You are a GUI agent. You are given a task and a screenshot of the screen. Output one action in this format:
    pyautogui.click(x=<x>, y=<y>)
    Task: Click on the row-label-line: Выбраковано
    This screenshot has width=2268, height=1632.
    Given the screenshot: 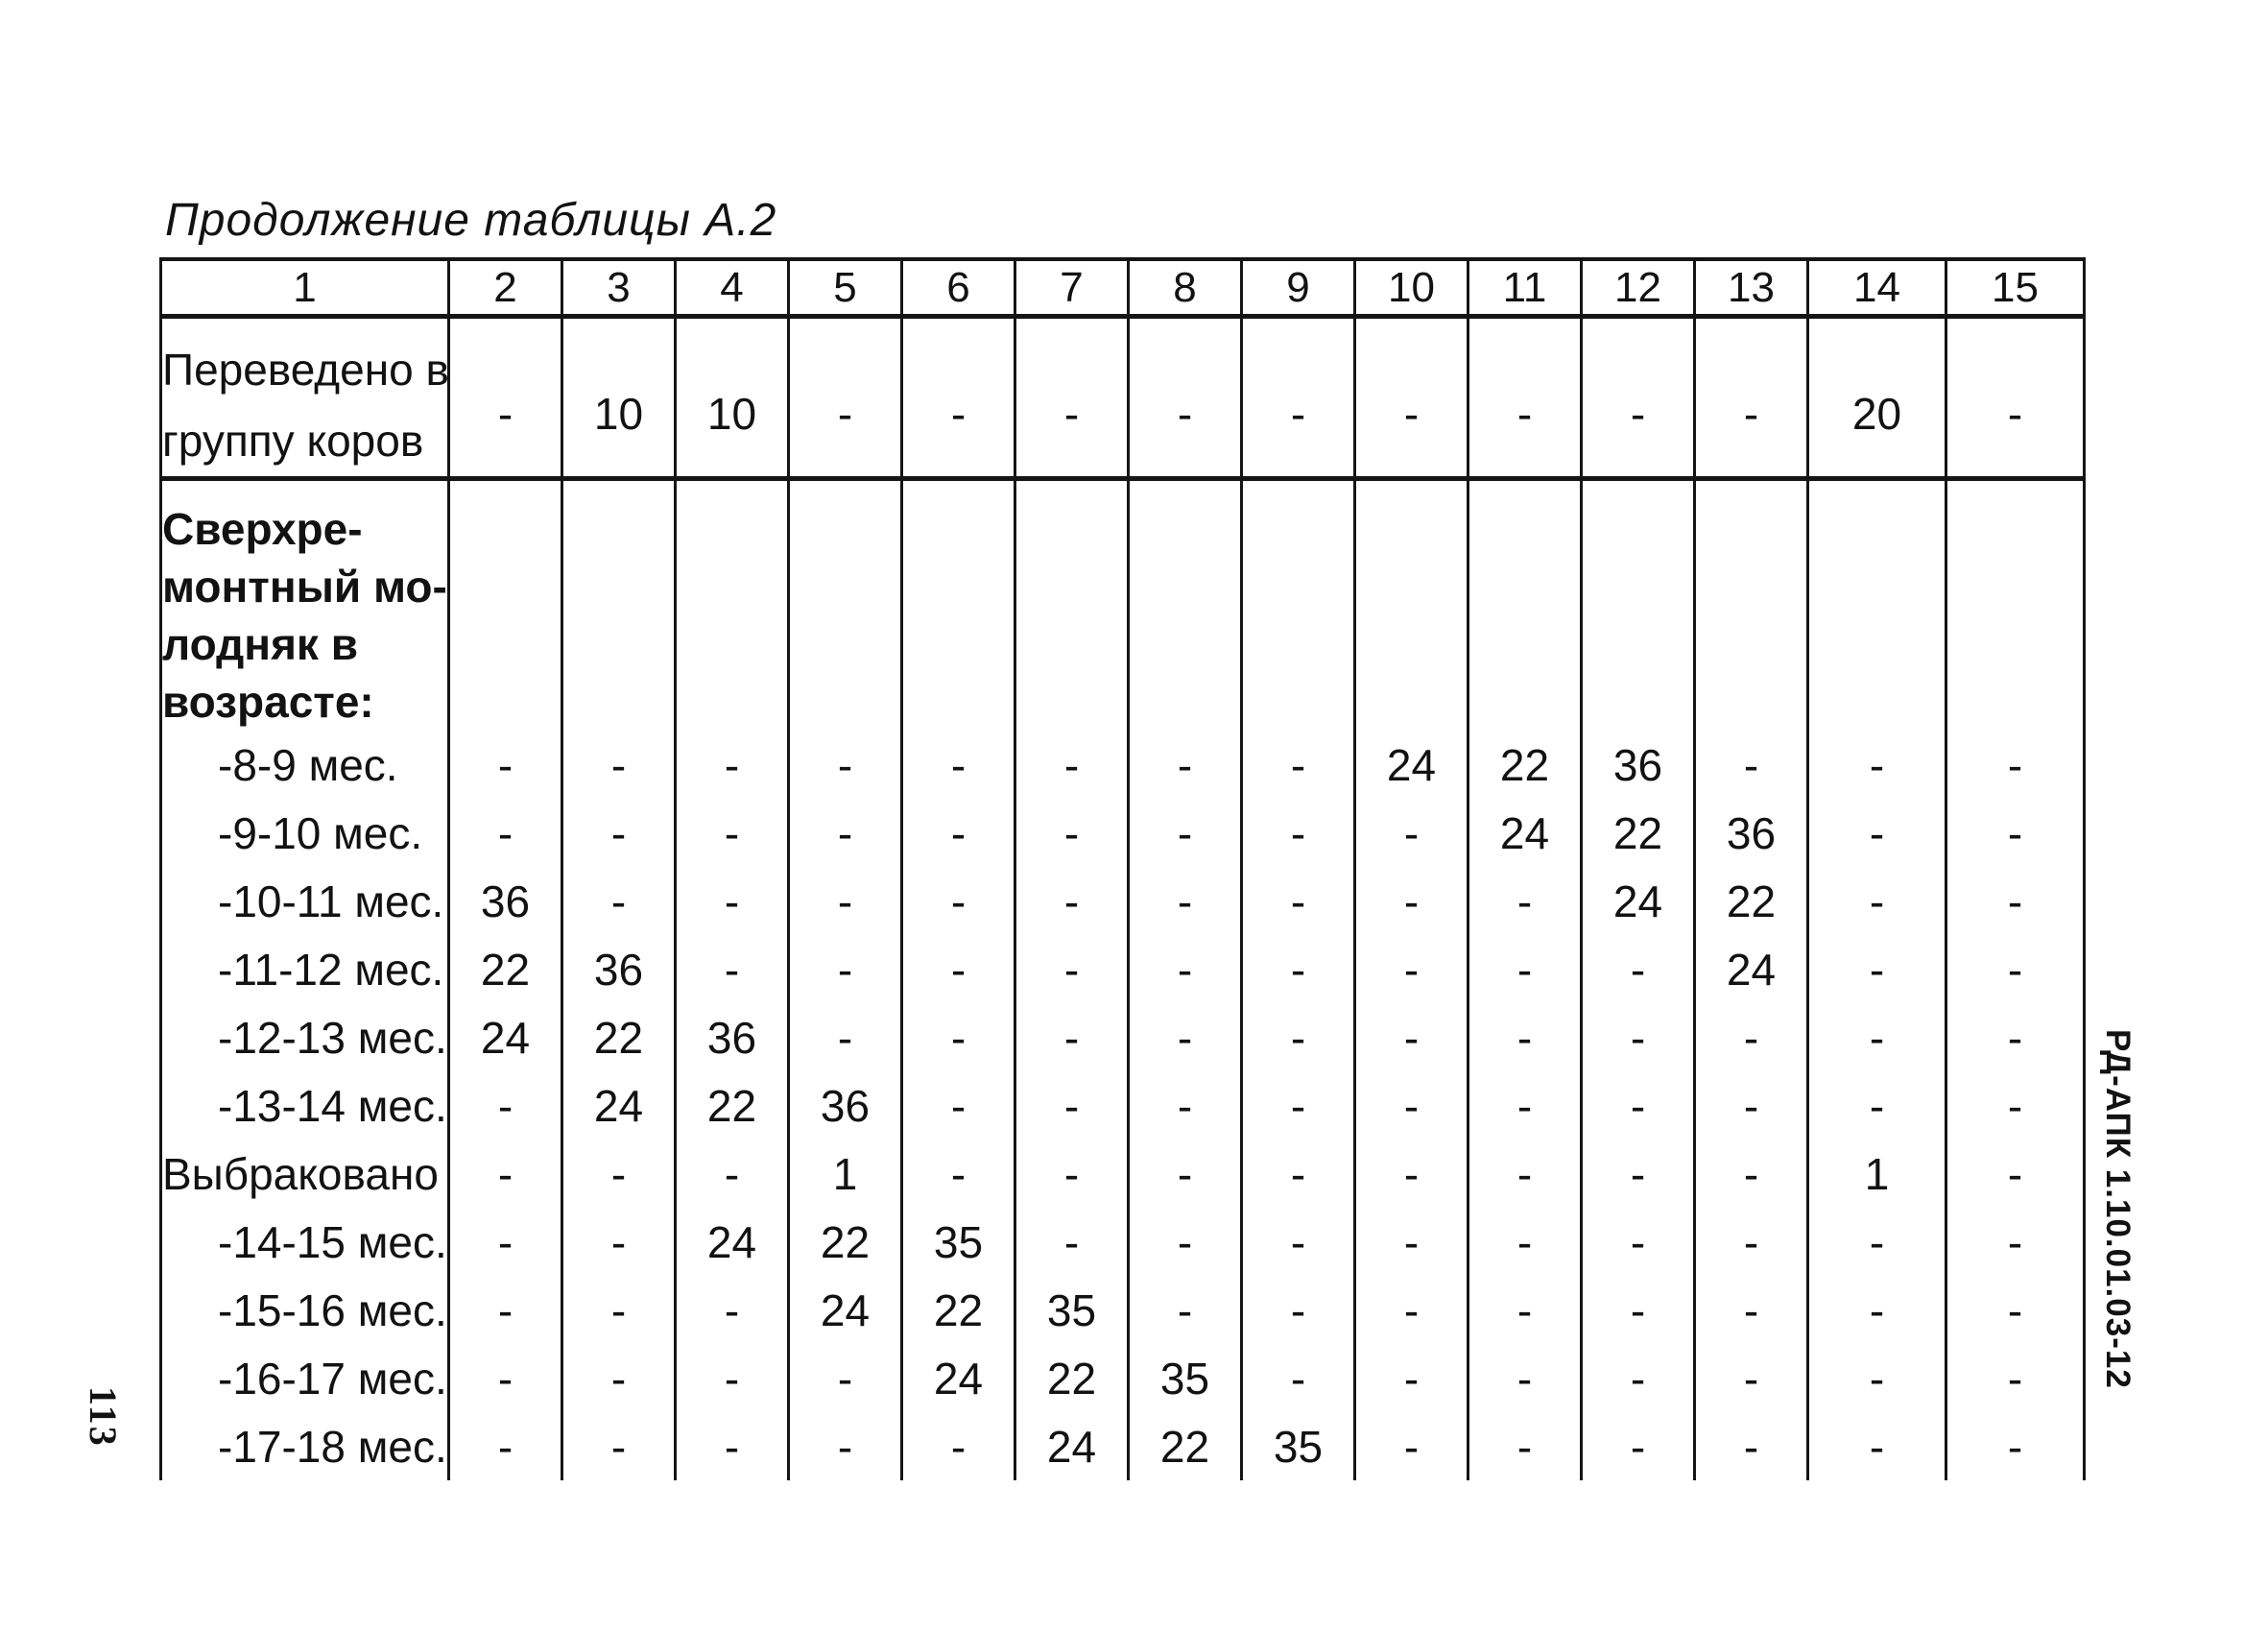 What is the action you would take?
    pyautogui.click(x=300, y=1173)
    